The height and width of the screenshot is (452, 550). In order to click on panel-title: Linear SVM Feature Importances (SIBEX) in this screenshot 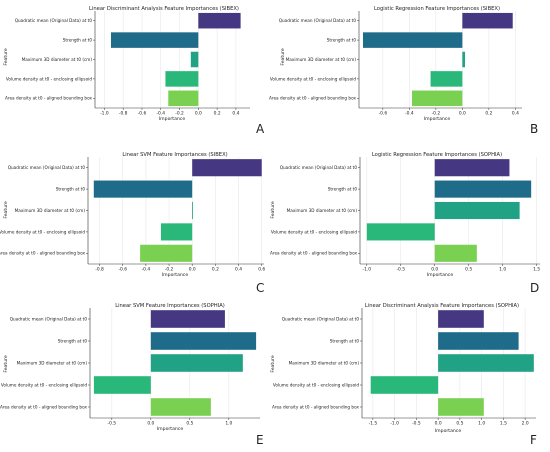, I will do `click(174, 155)`.